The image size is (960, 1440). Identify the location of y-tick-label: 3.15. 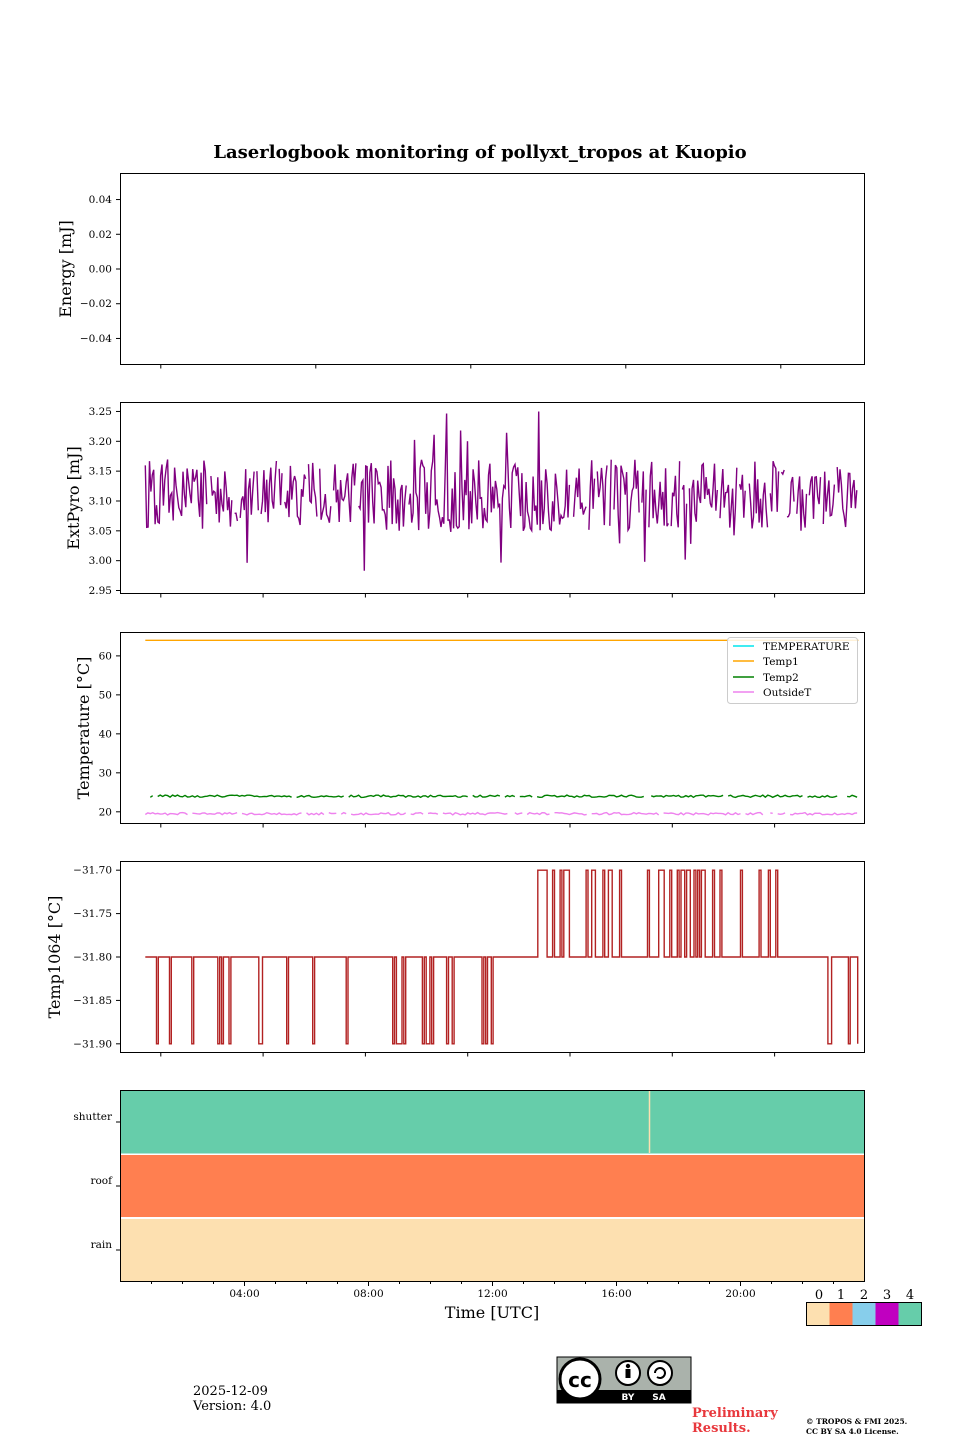
(100, 472).